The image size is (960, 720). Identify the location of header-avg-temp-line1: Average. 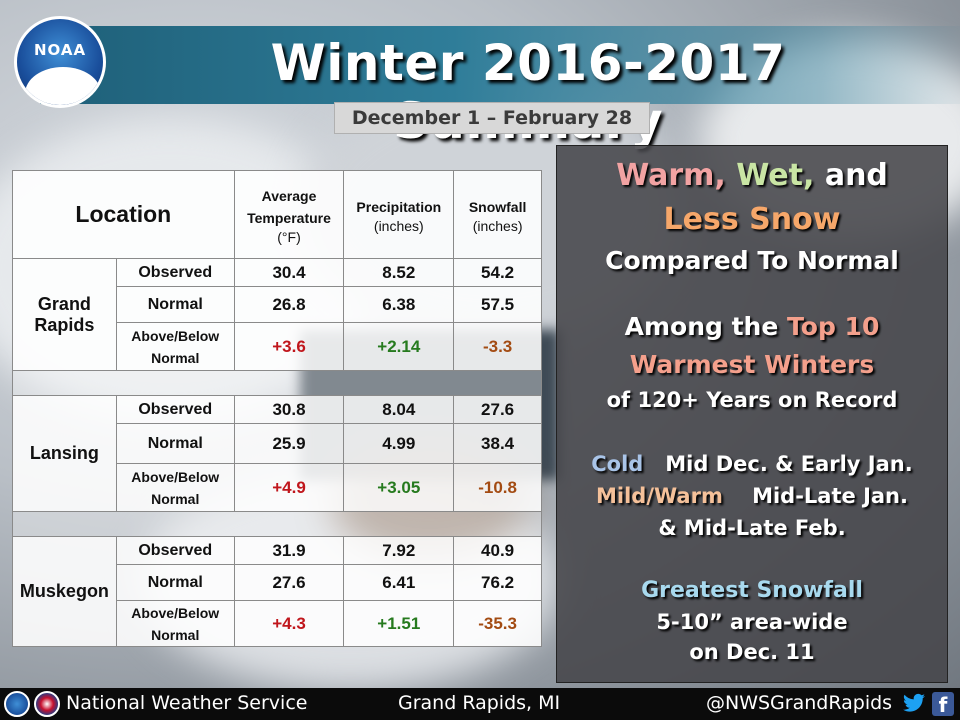
(289, 195).